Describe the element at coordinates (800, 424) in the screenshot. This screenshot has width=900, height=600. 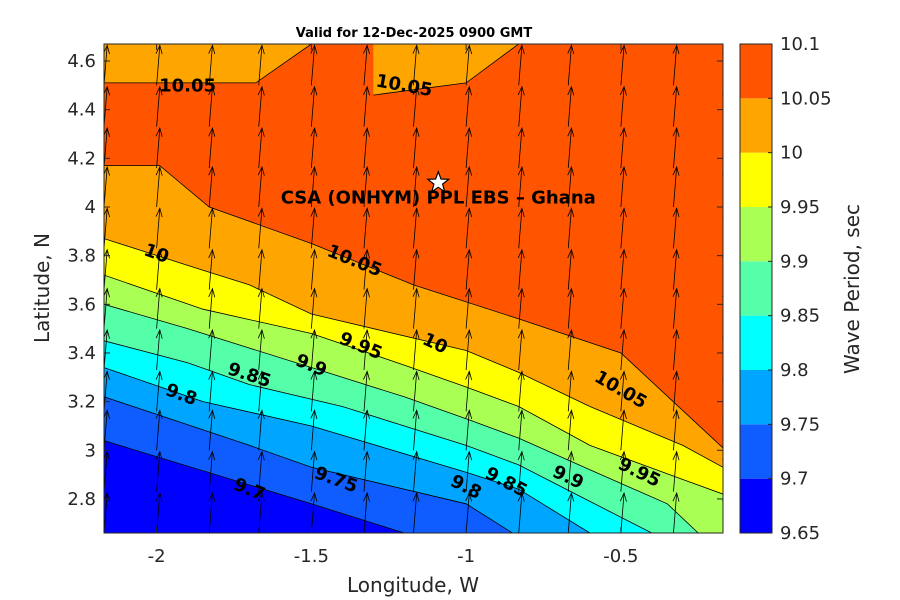
I see `colorbar-tick-label: 9.75` at that location.